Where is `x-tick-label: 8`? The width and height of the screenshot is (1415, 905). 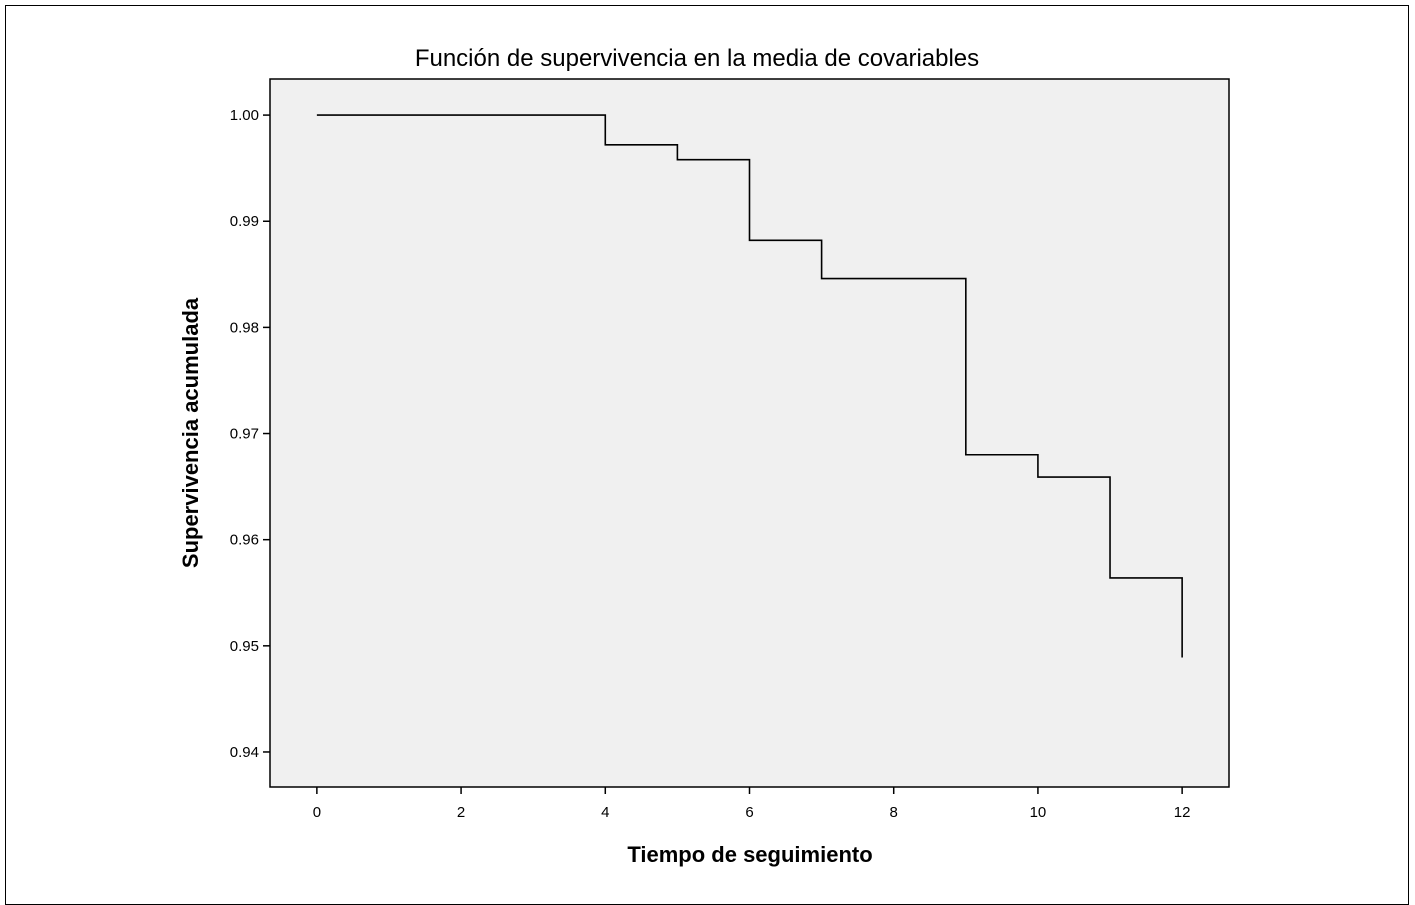 x-tick-label: 8 is located at coordinates (894, 812).